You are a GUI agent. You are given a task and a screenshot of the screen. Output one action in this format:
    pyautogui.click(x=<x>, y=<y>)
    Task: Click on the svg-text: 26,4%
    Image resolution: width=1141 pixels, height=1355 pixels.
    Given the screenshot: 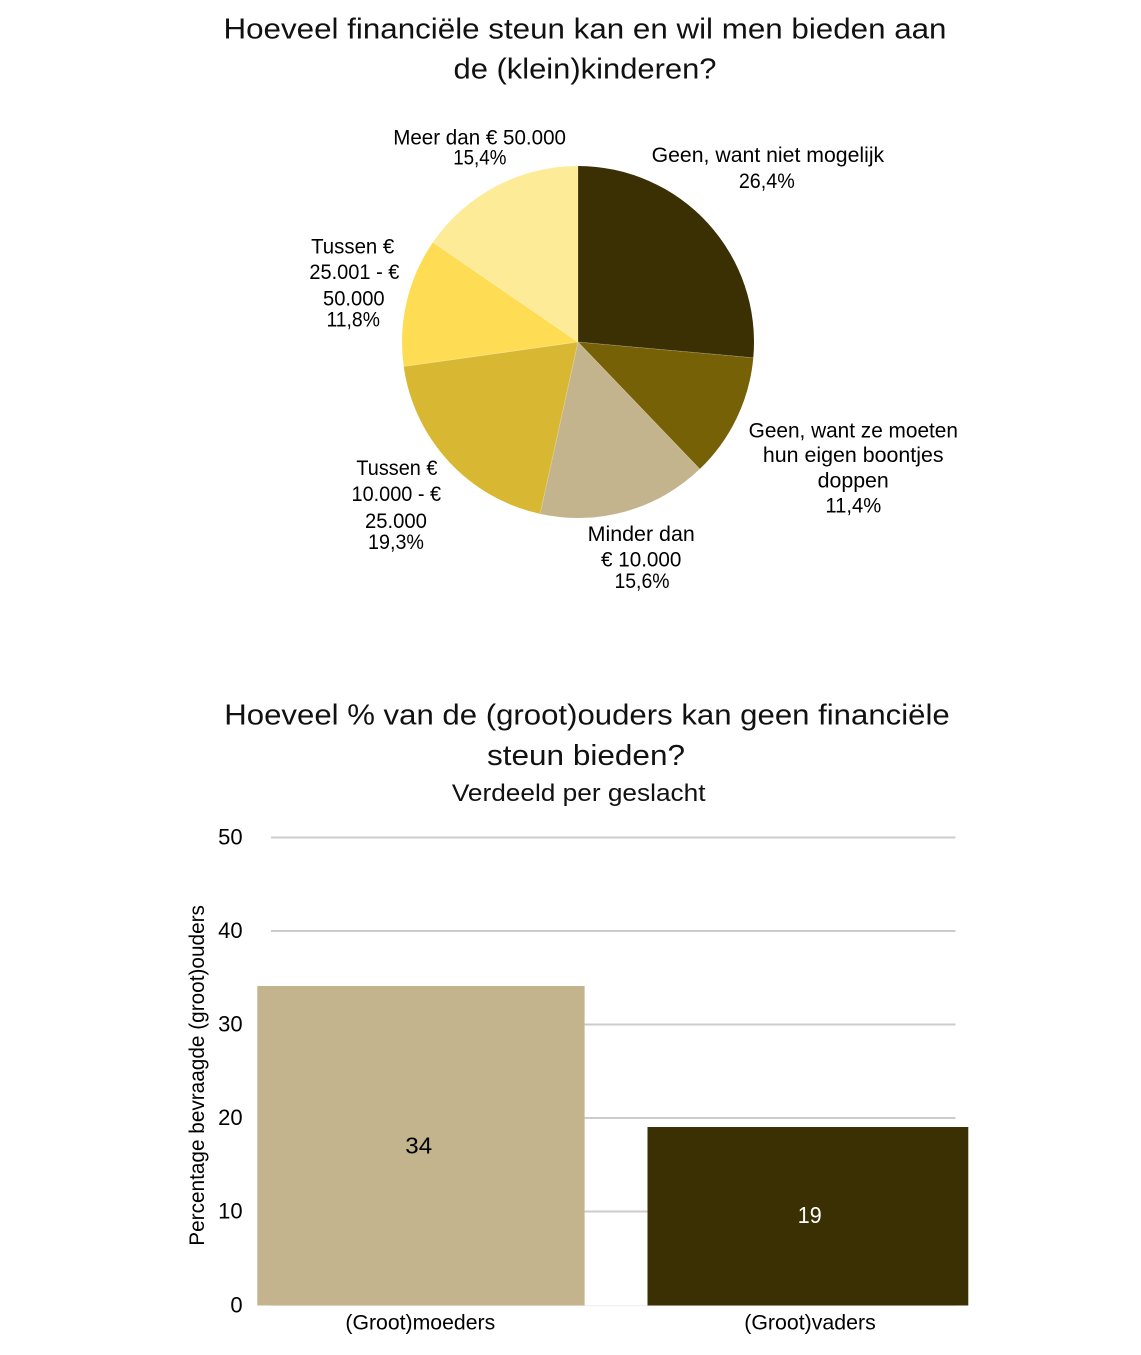 What is the action you would take?
    pyautogui.click(x=767, y=181)
    